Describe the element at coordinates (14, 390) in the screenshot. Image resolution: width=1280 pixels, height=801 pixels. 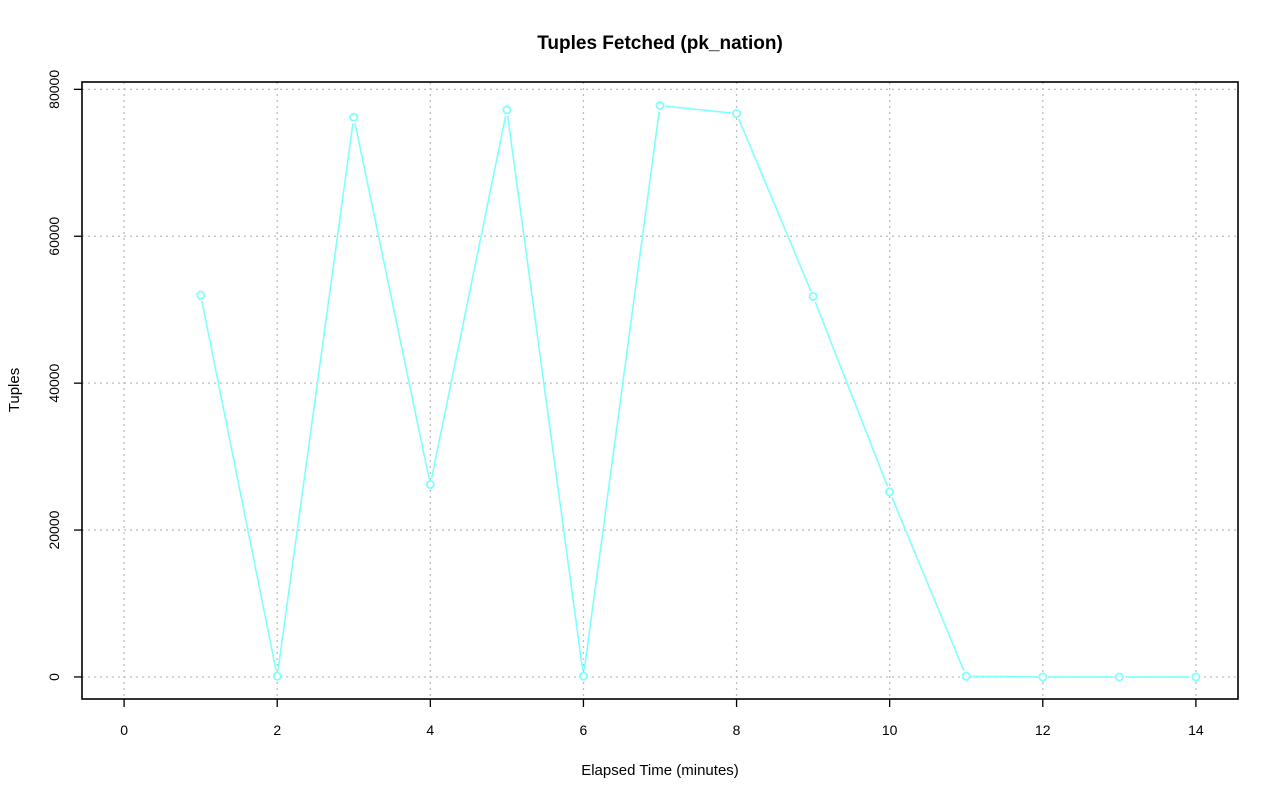
I see `y-axis-label: Tuples` at that location.